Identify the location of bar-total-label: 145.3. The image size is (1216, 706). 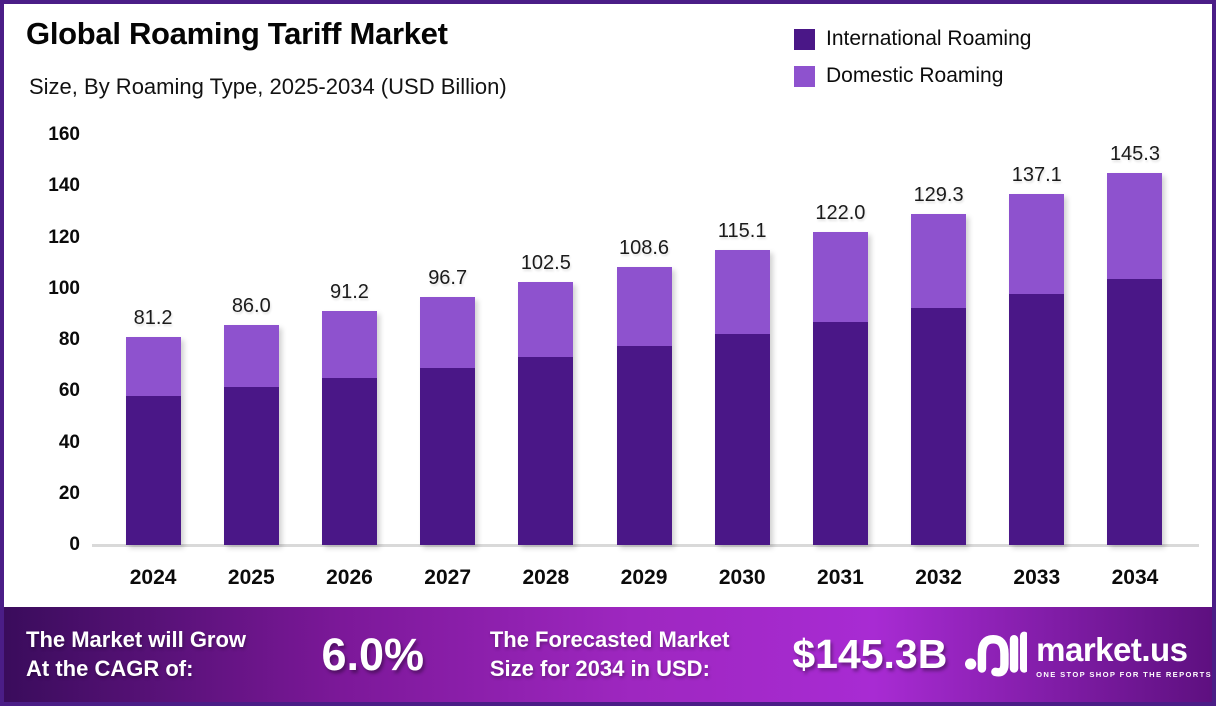
(1134, 153).